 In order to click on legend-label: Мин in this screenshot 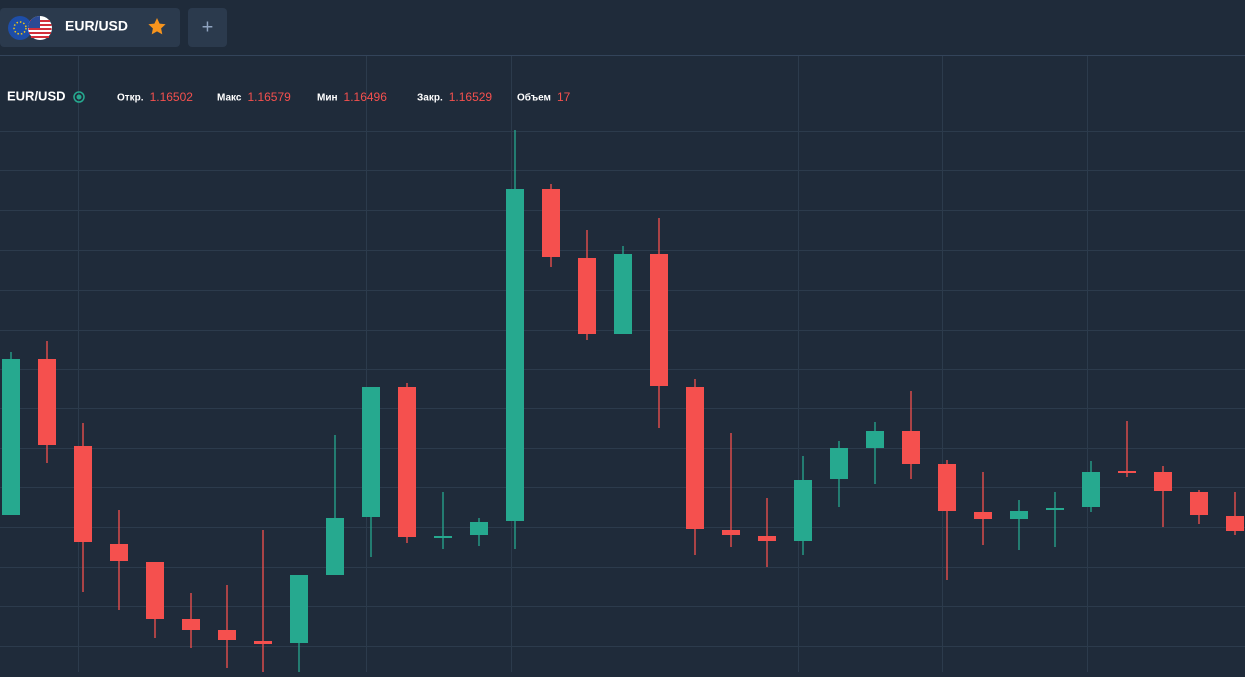, I will do `click(327, 98)`.